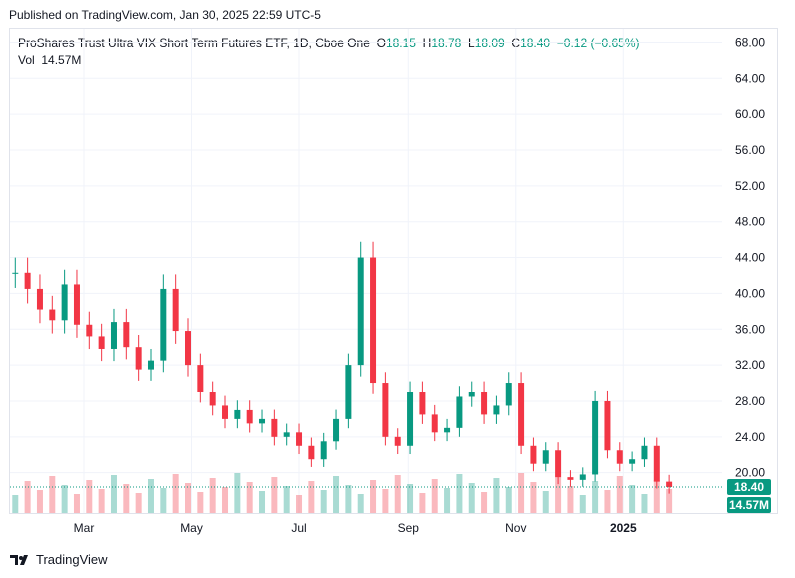 The height and width of the screenshot is (578, 795). I want to click on x-tick-label: 2025, so click(623, 528).